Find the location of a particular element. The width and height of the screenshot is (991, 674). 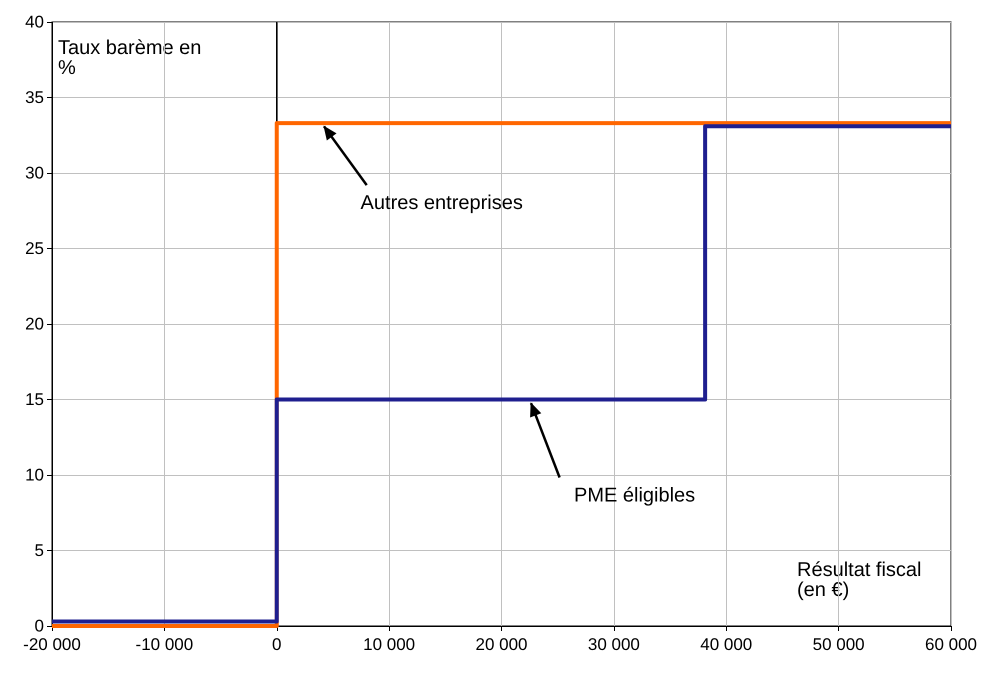

y-tick-label: 15 is located at coordinates (34, 399).